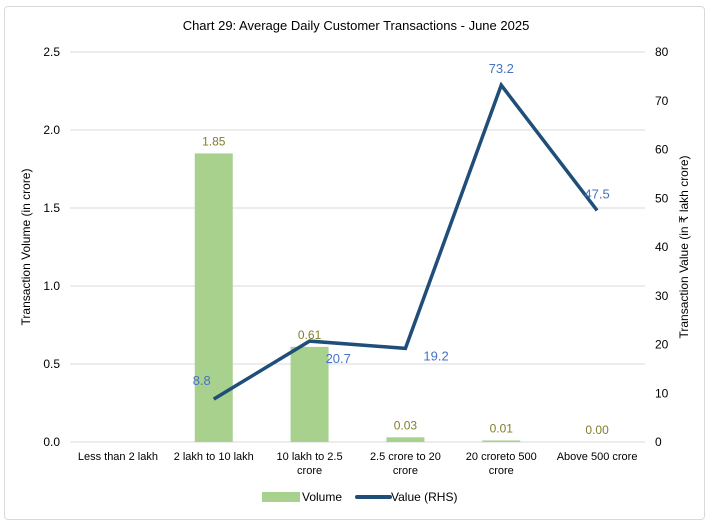  Describe the element at coordinates (662, 345) in the screenshot. I see `y2-tick-label: 20` at that location.